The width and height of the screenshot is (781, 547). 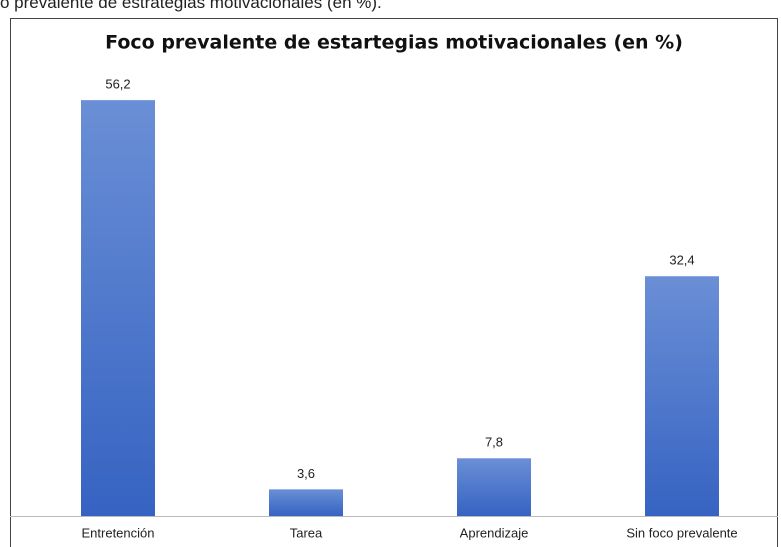 What do you see at coordinates (494, 532) in the screenshot?
I see `x-tick-label: Aprendizaje` at bounding box center [494, 532].